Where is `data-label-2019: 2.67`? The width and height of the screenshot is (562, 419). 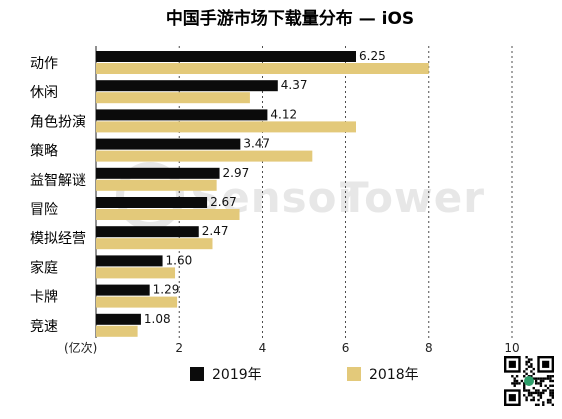
data-label-2019: 2.67 is located at coordinates (223, 202).